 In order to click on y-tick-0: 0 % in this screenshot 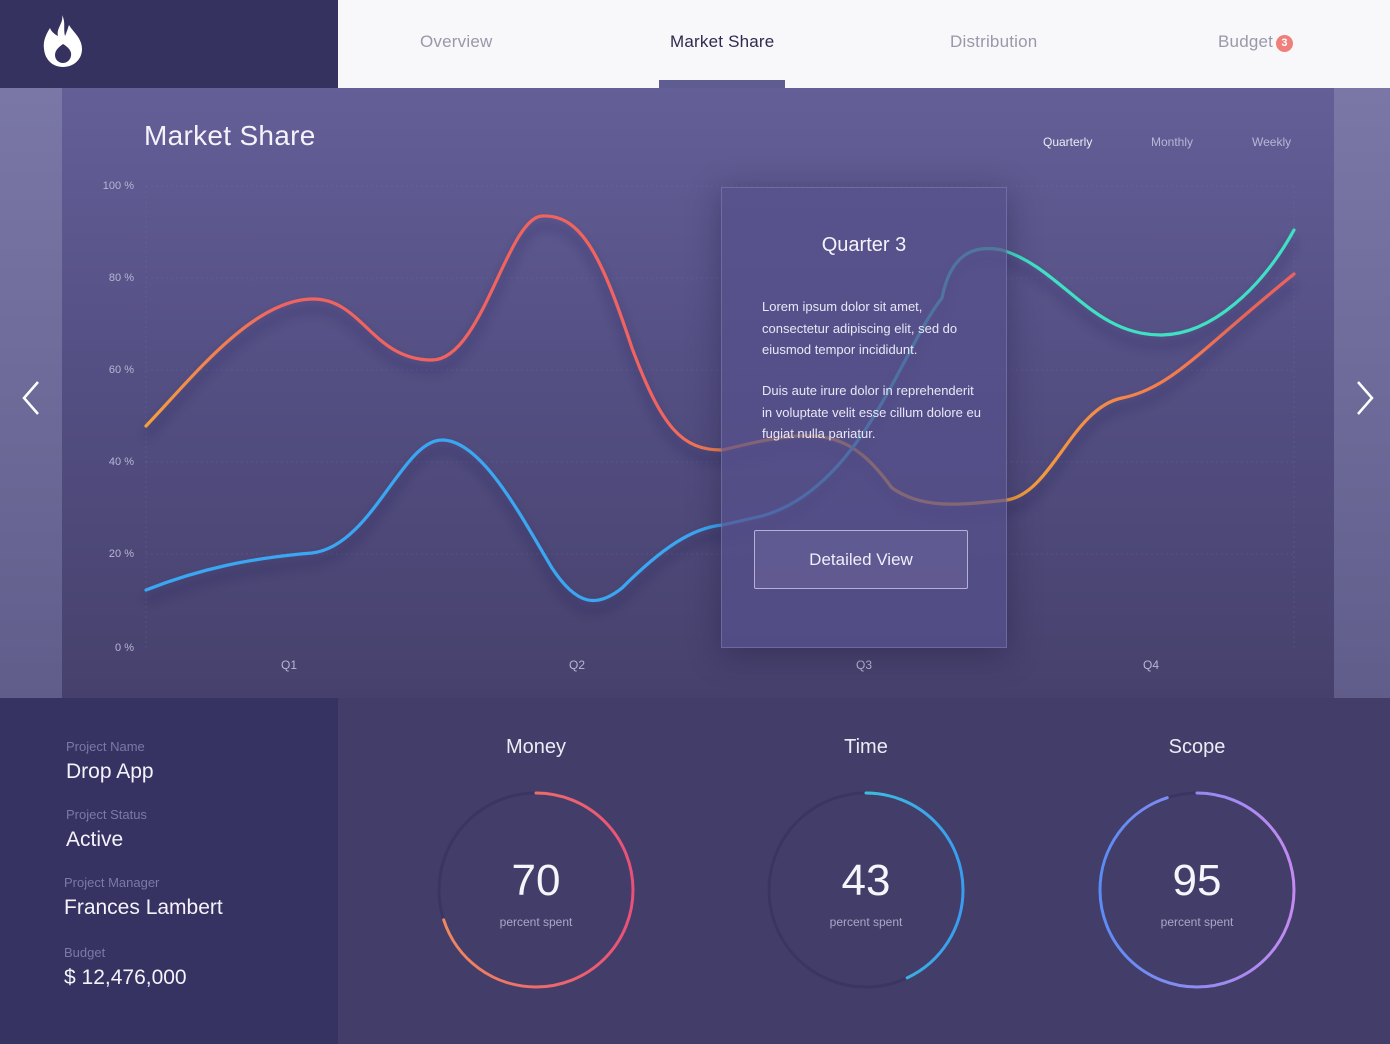, I will do `click(124, 648)`.